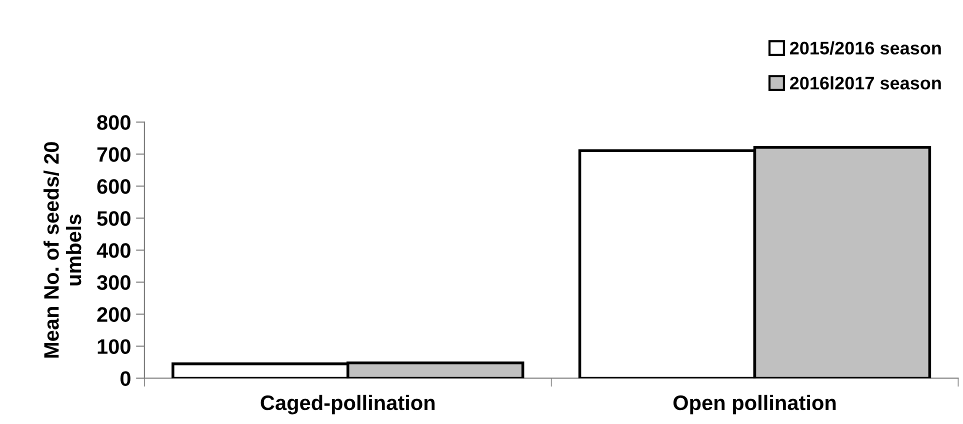 The image size is (963, 424). What do you see at coordinates (347, 404) in the screenshot?
I see `x-tick-label: Caged-pollination` at bounding box center [347, 404].